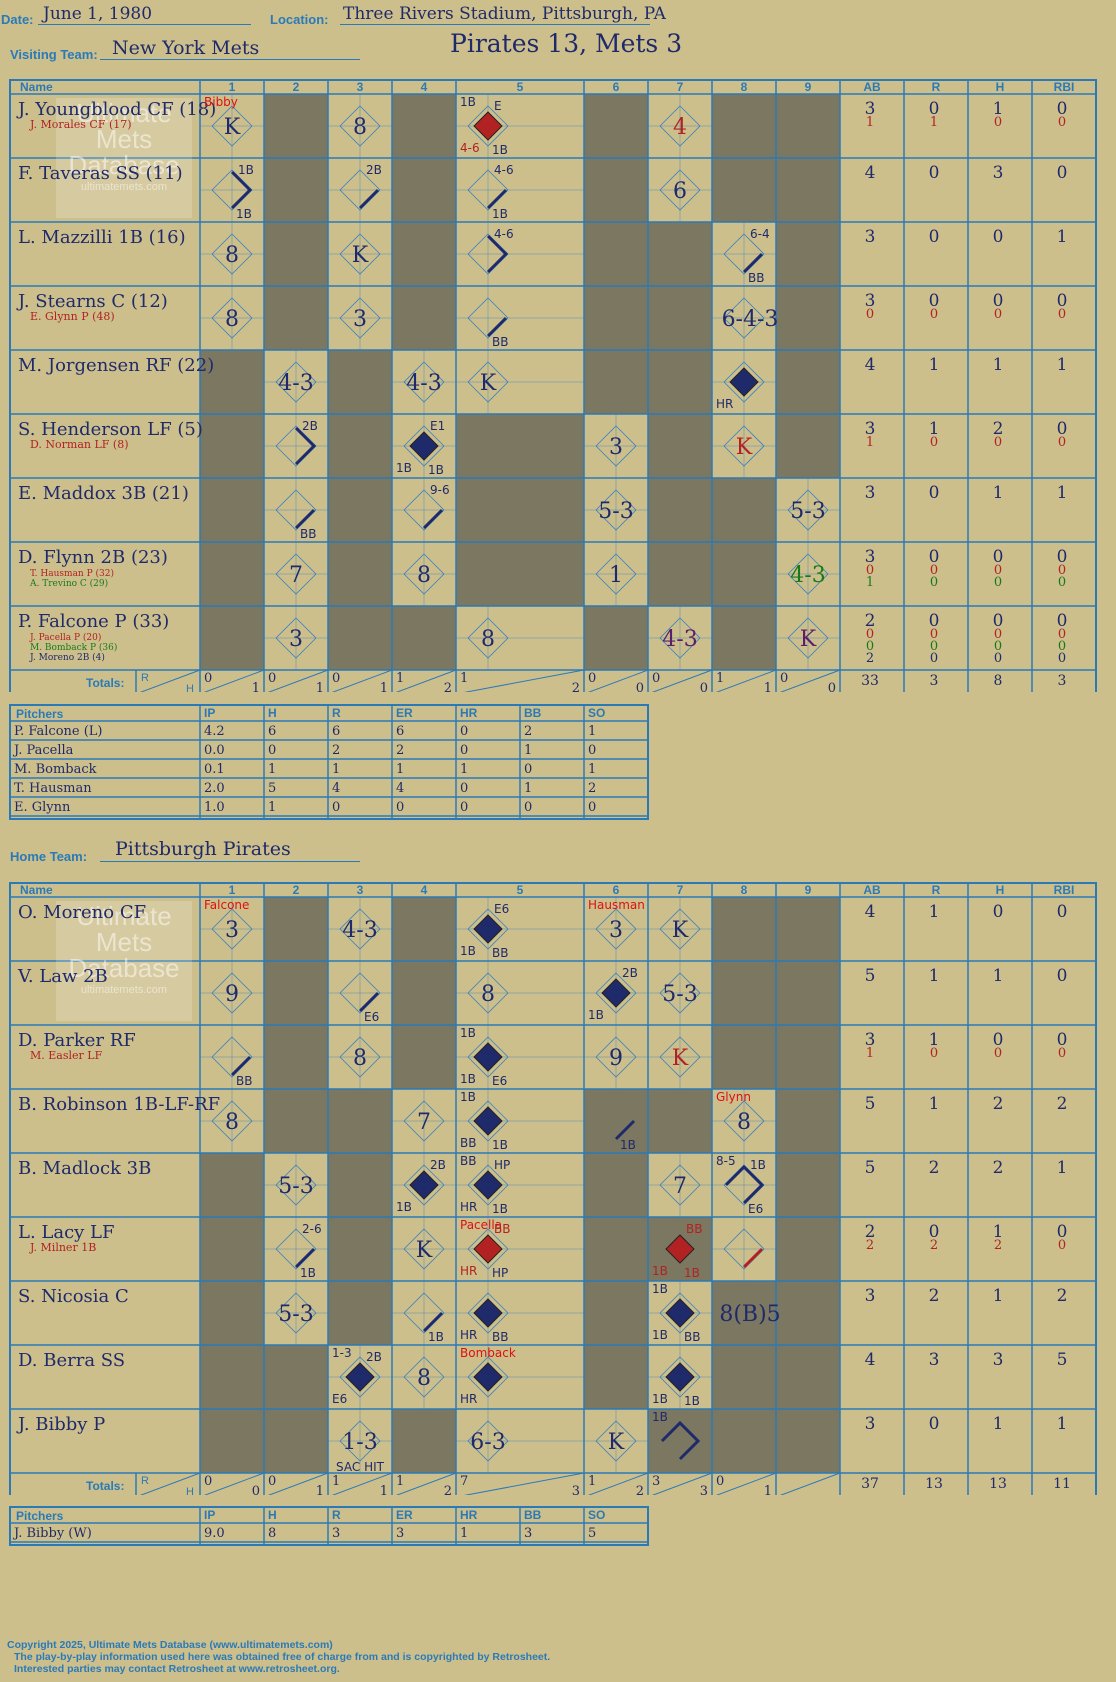 Image resolution: width=1116 pixels, height=1682 pixels. Describe the element at coordinates (870, 634) in the screenshot. I see `stat-ab: 0` at that location.